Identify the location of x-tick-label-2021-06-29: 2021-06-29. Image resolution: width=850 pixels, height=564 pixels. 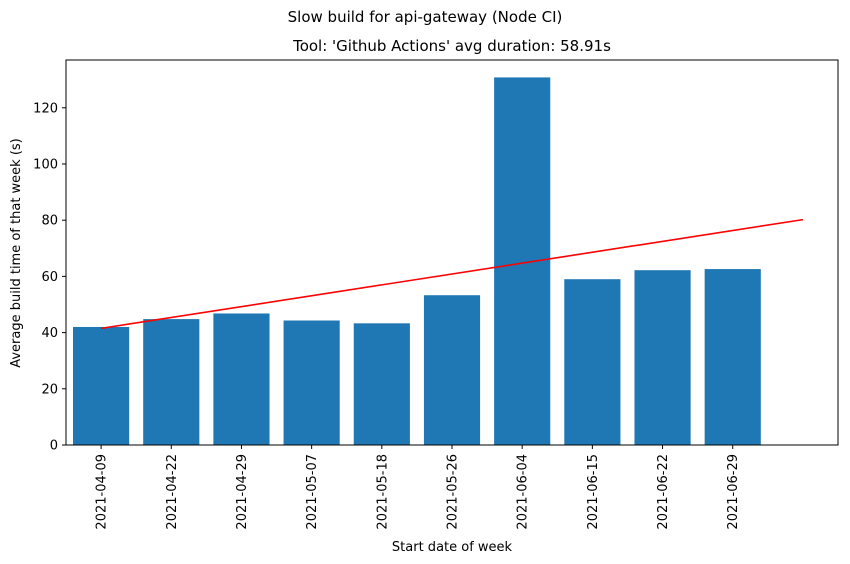
(733, 492).